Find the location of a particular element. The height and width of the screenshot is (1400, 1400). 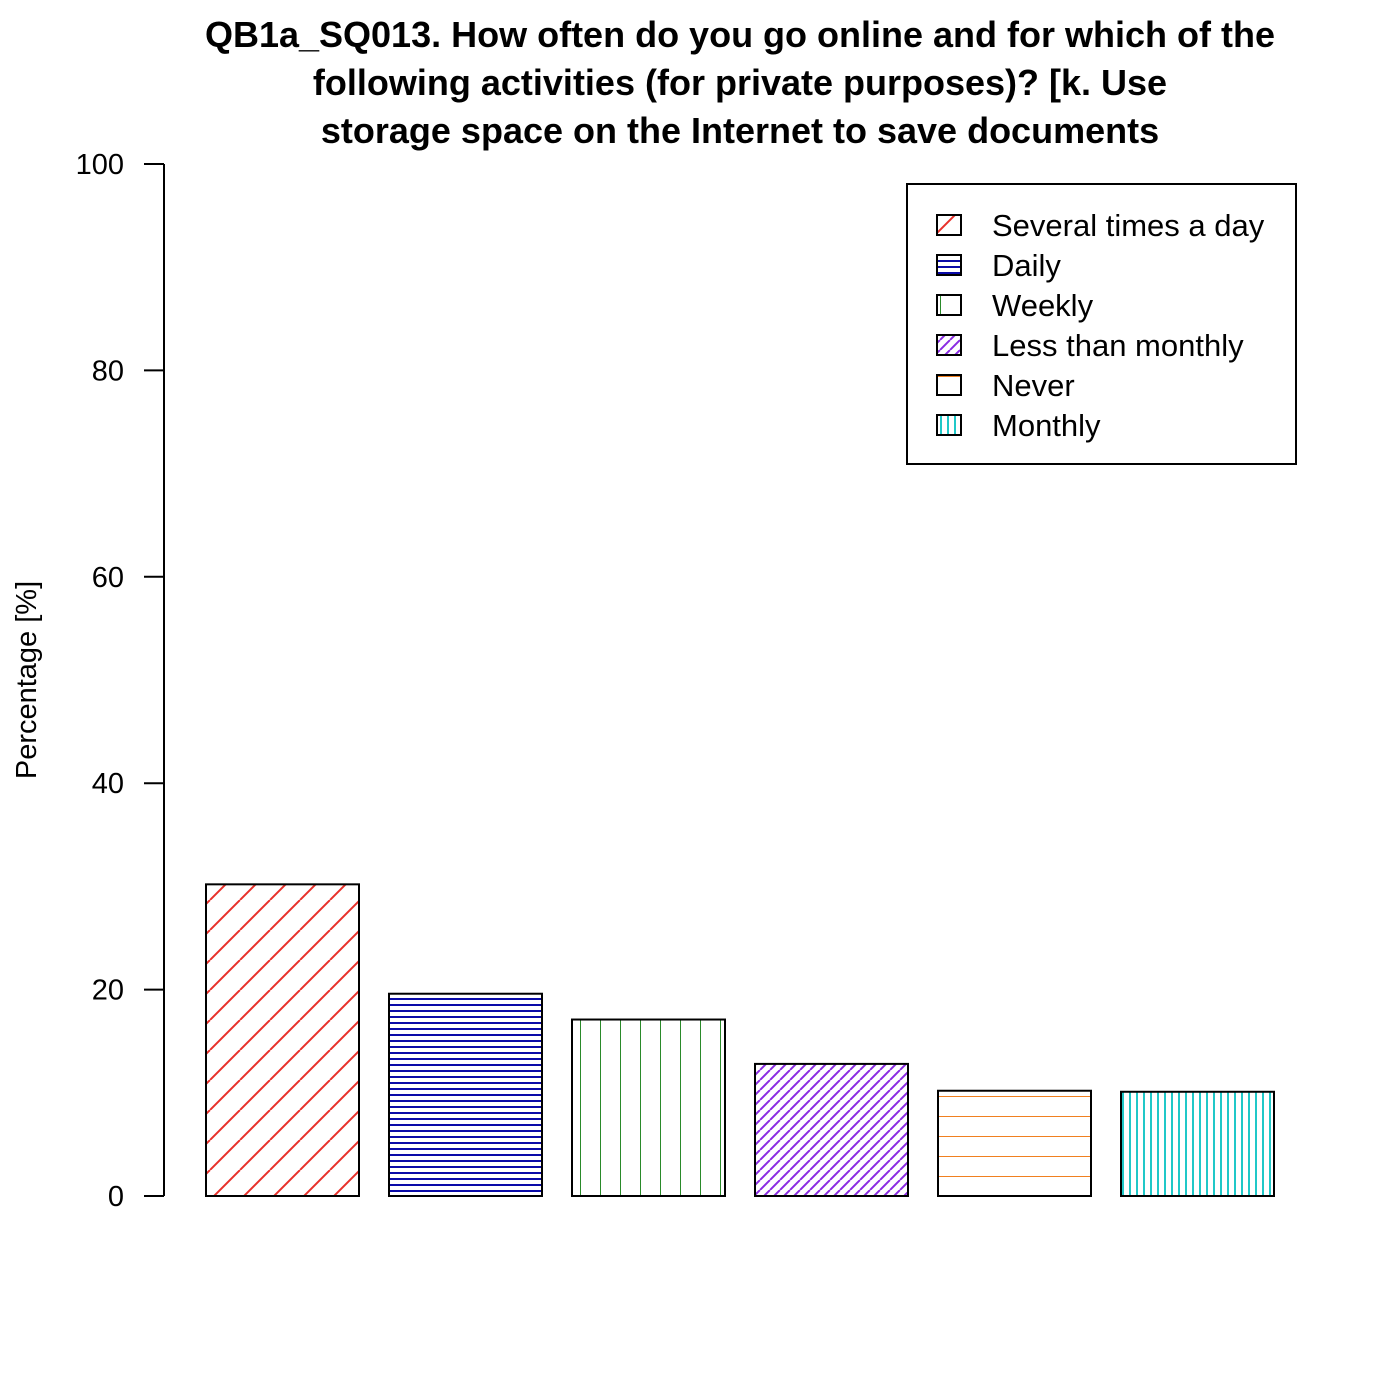

legend-label: Daily is located at coordinates (1026, 265).